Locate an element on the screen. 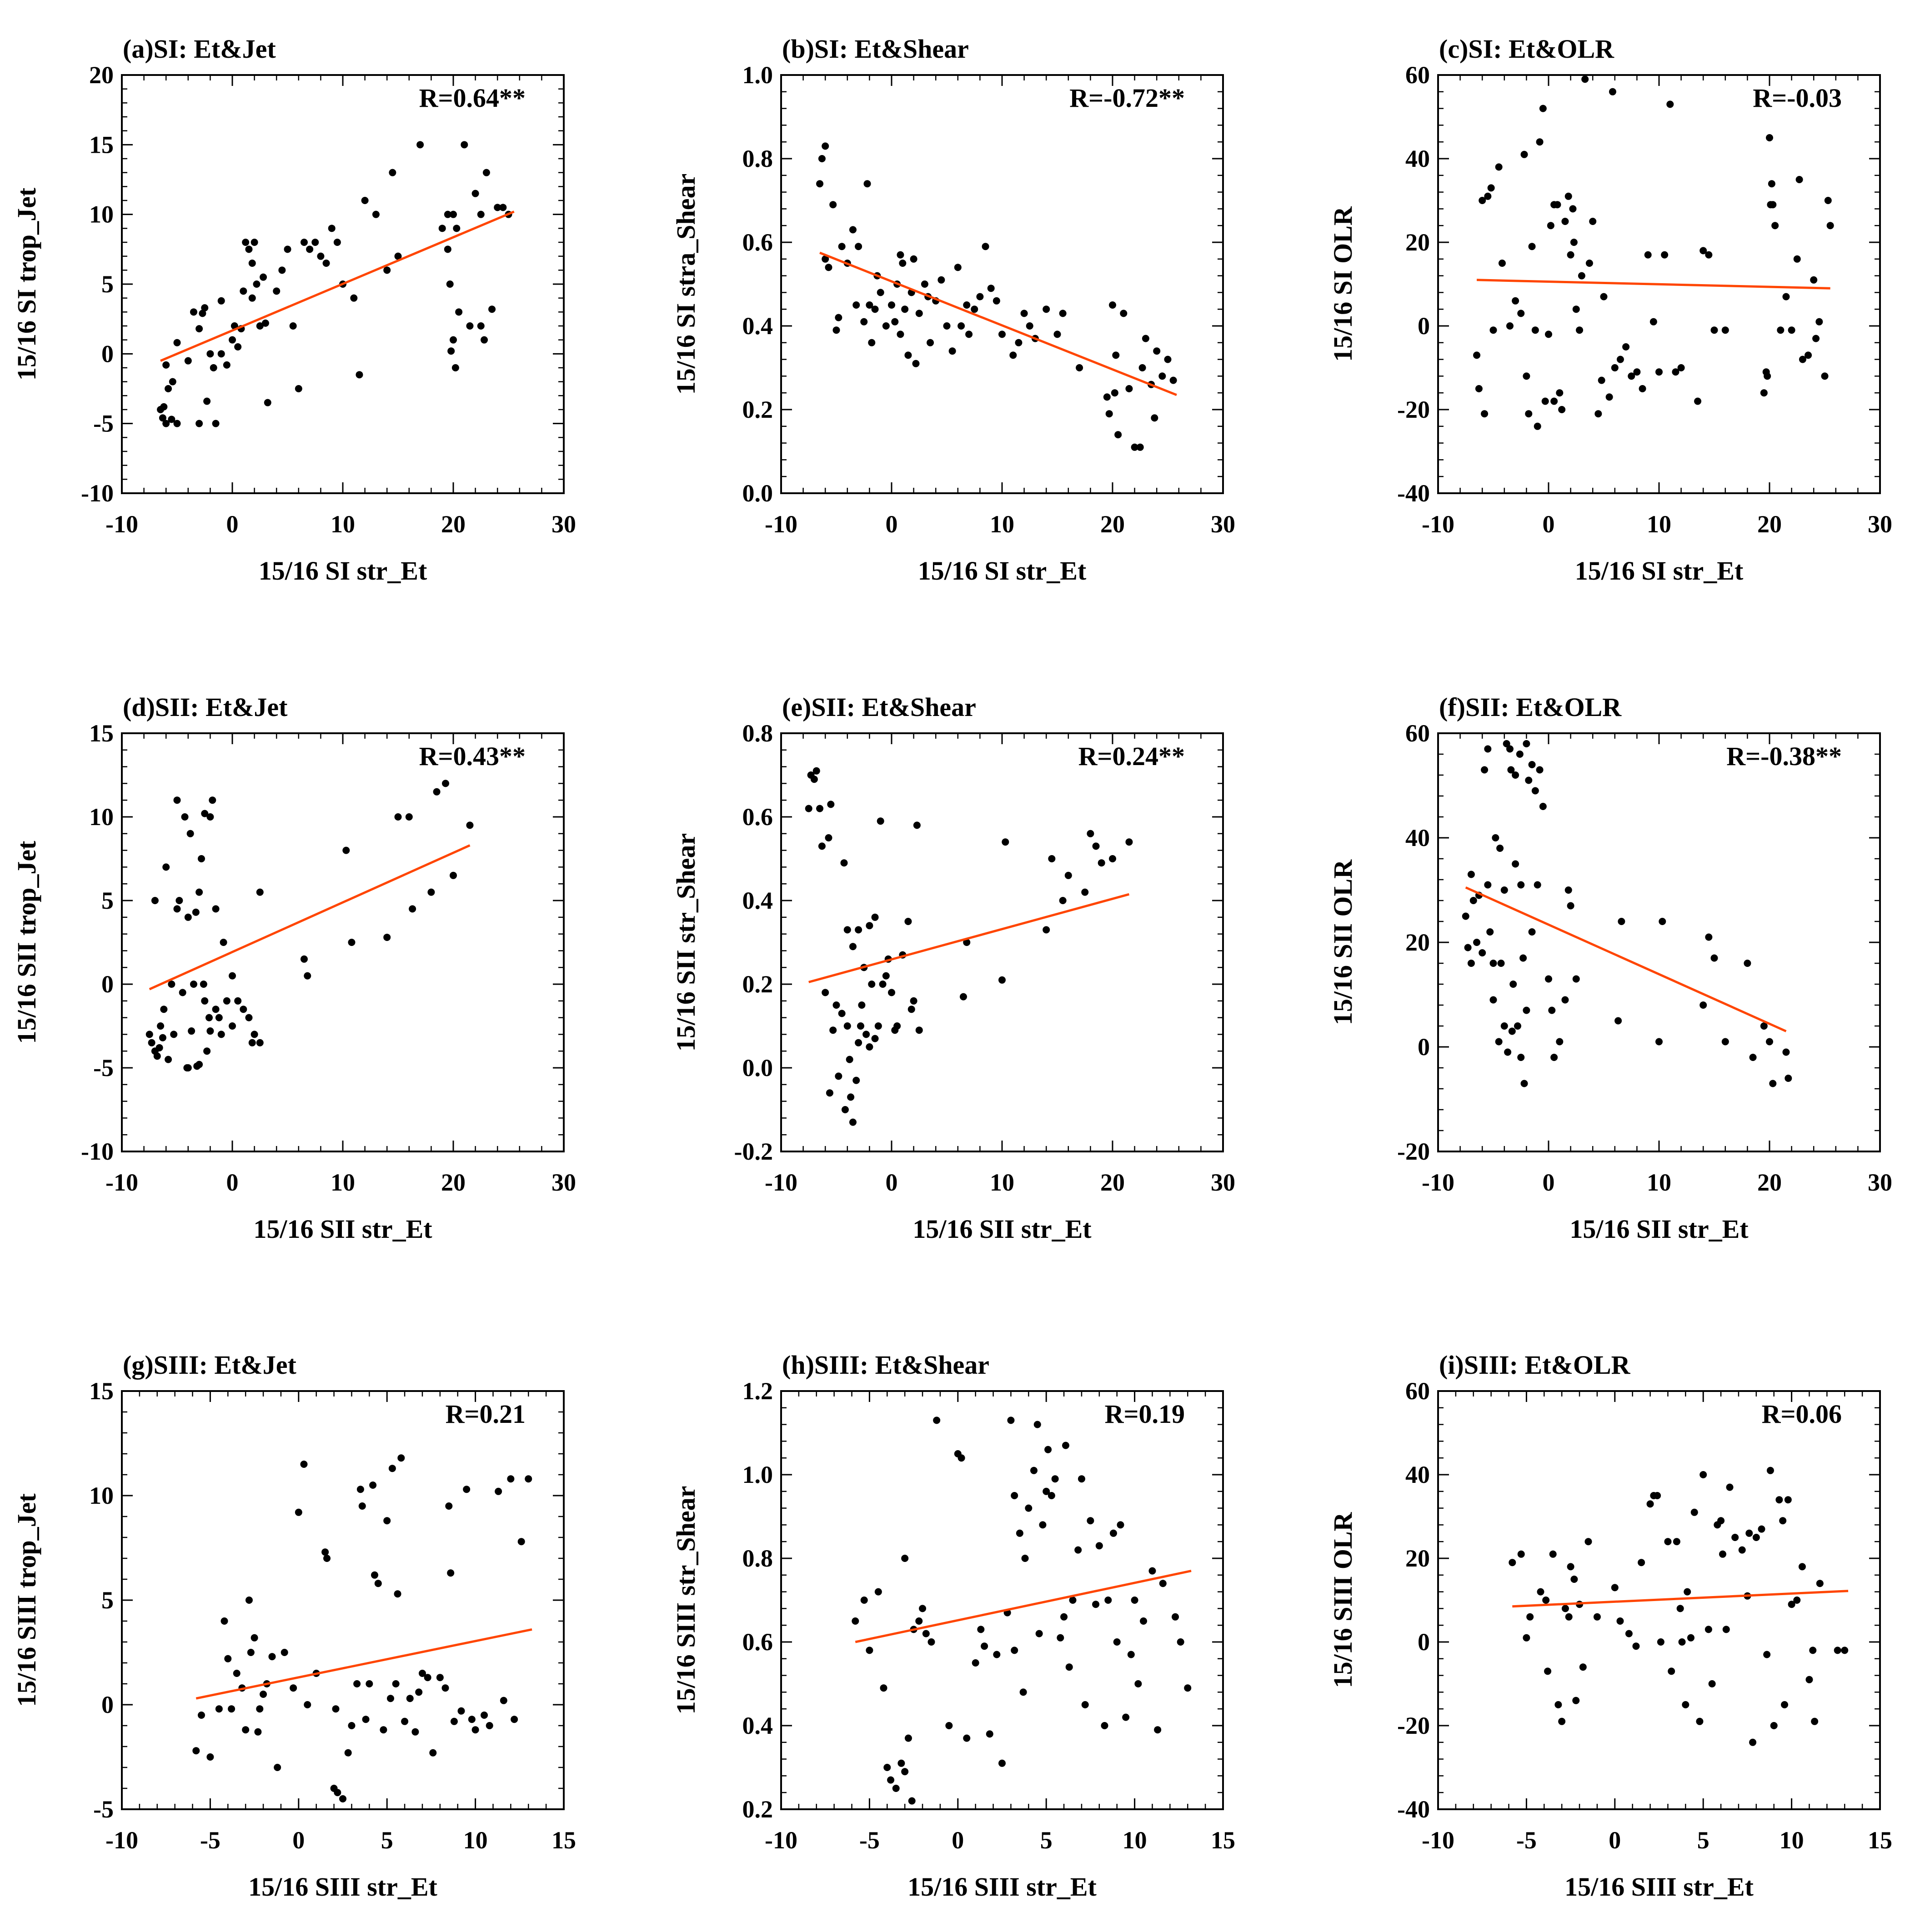 This screenshot has height=1932, width=1910. y-tick-label: 0.4 is located at coordinates (757, 1725).